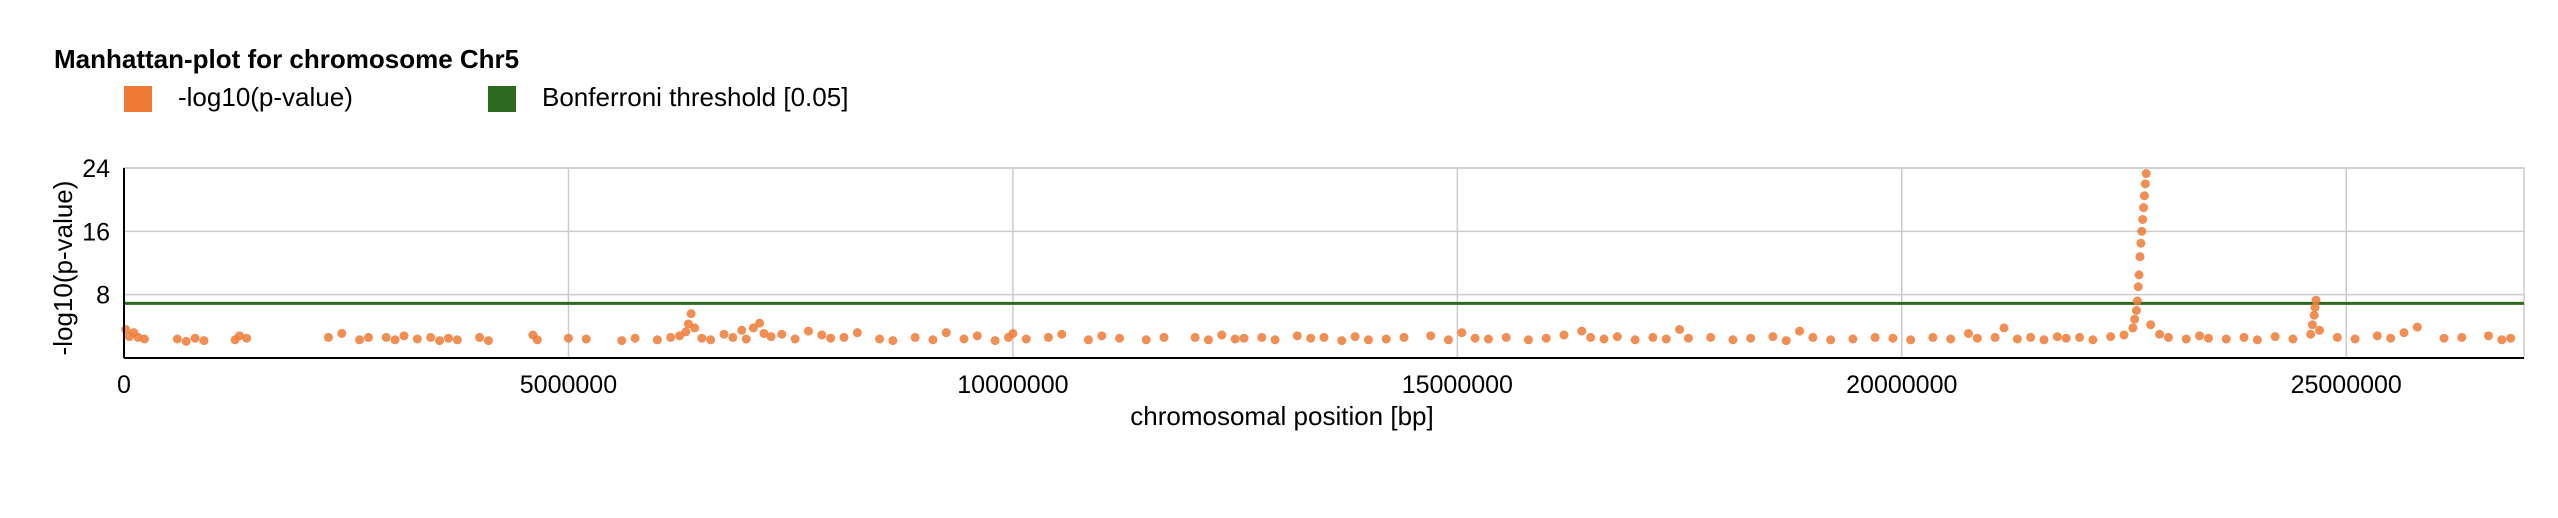  Describe the element at coordinates (1012, 385) in the screenshot. I see `x-tick-label: 10000000` at that location.